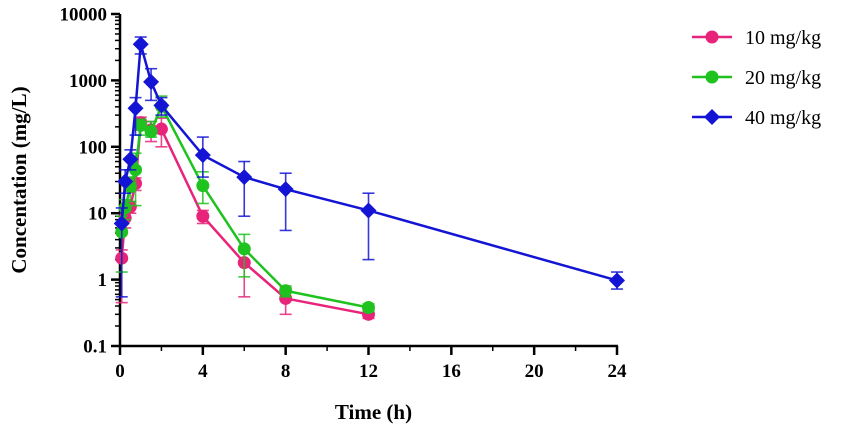 The image size is (851, 436). What do you see at coordinates (95, 347) in the screenshot?
I see `y-tick-label: 0.1` at bounding box center [95, 347].